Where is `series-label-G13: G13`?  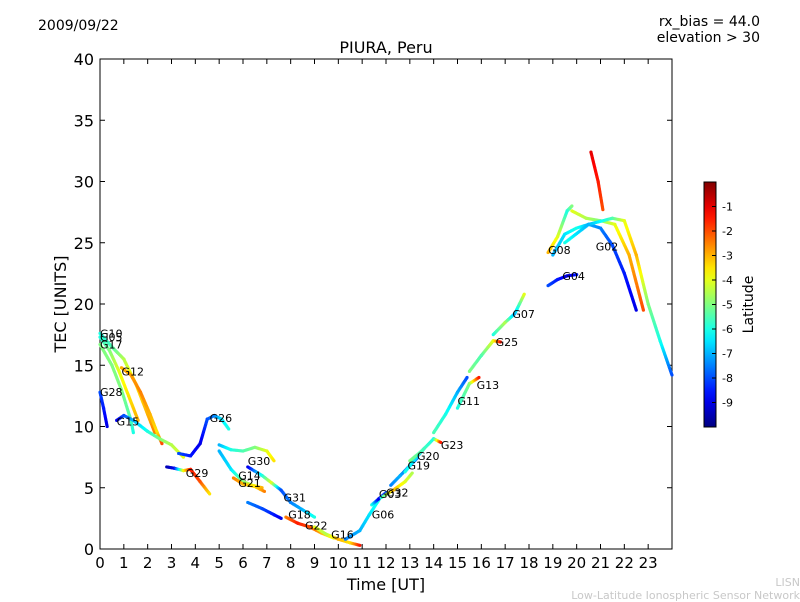
series-label-G13: G13 is located at coordinates (488, 385).